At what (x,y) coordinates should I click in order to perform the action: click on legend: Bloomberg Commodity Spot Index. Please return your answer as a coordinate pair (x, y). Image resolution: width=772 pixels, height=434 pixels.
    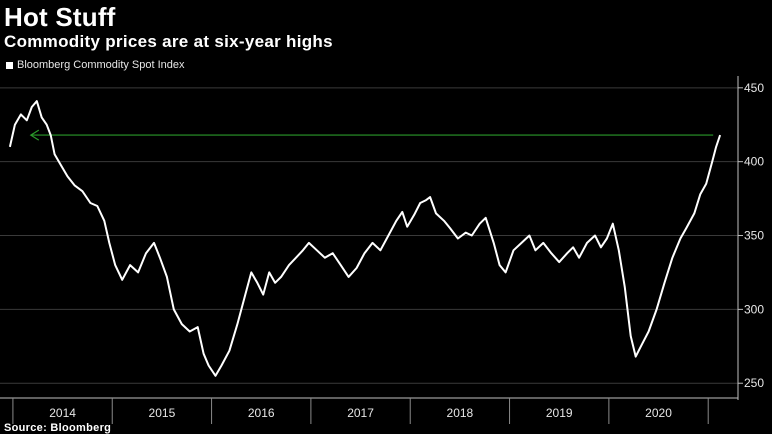
    Looking at the image, I should click on (95, 65).